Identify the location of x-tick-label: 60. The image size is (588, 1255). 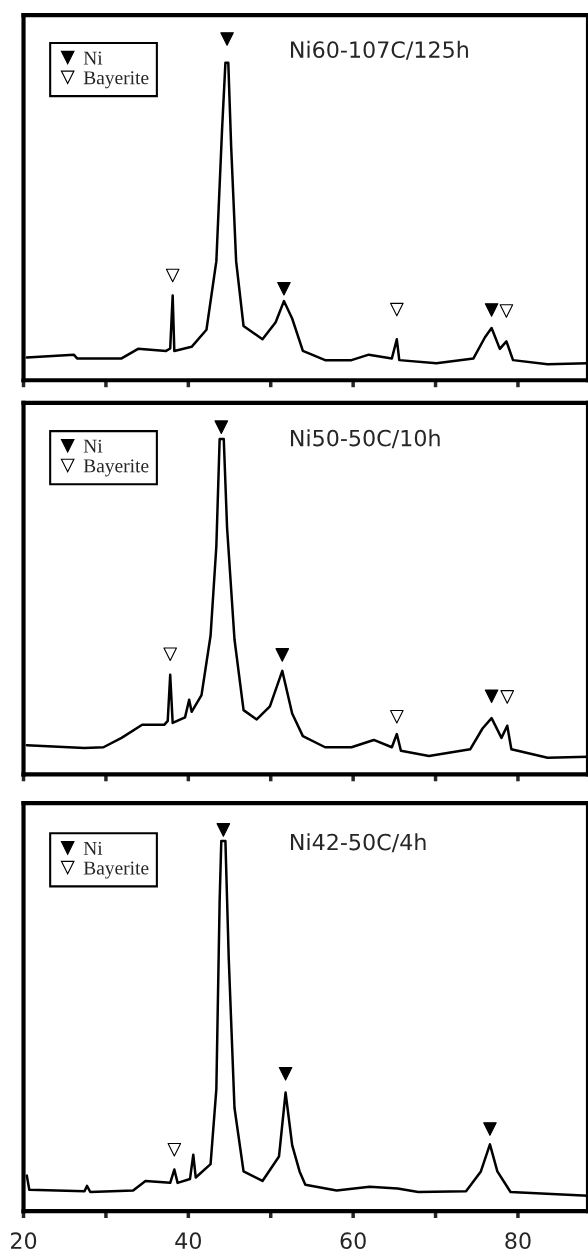
(353, 1241).